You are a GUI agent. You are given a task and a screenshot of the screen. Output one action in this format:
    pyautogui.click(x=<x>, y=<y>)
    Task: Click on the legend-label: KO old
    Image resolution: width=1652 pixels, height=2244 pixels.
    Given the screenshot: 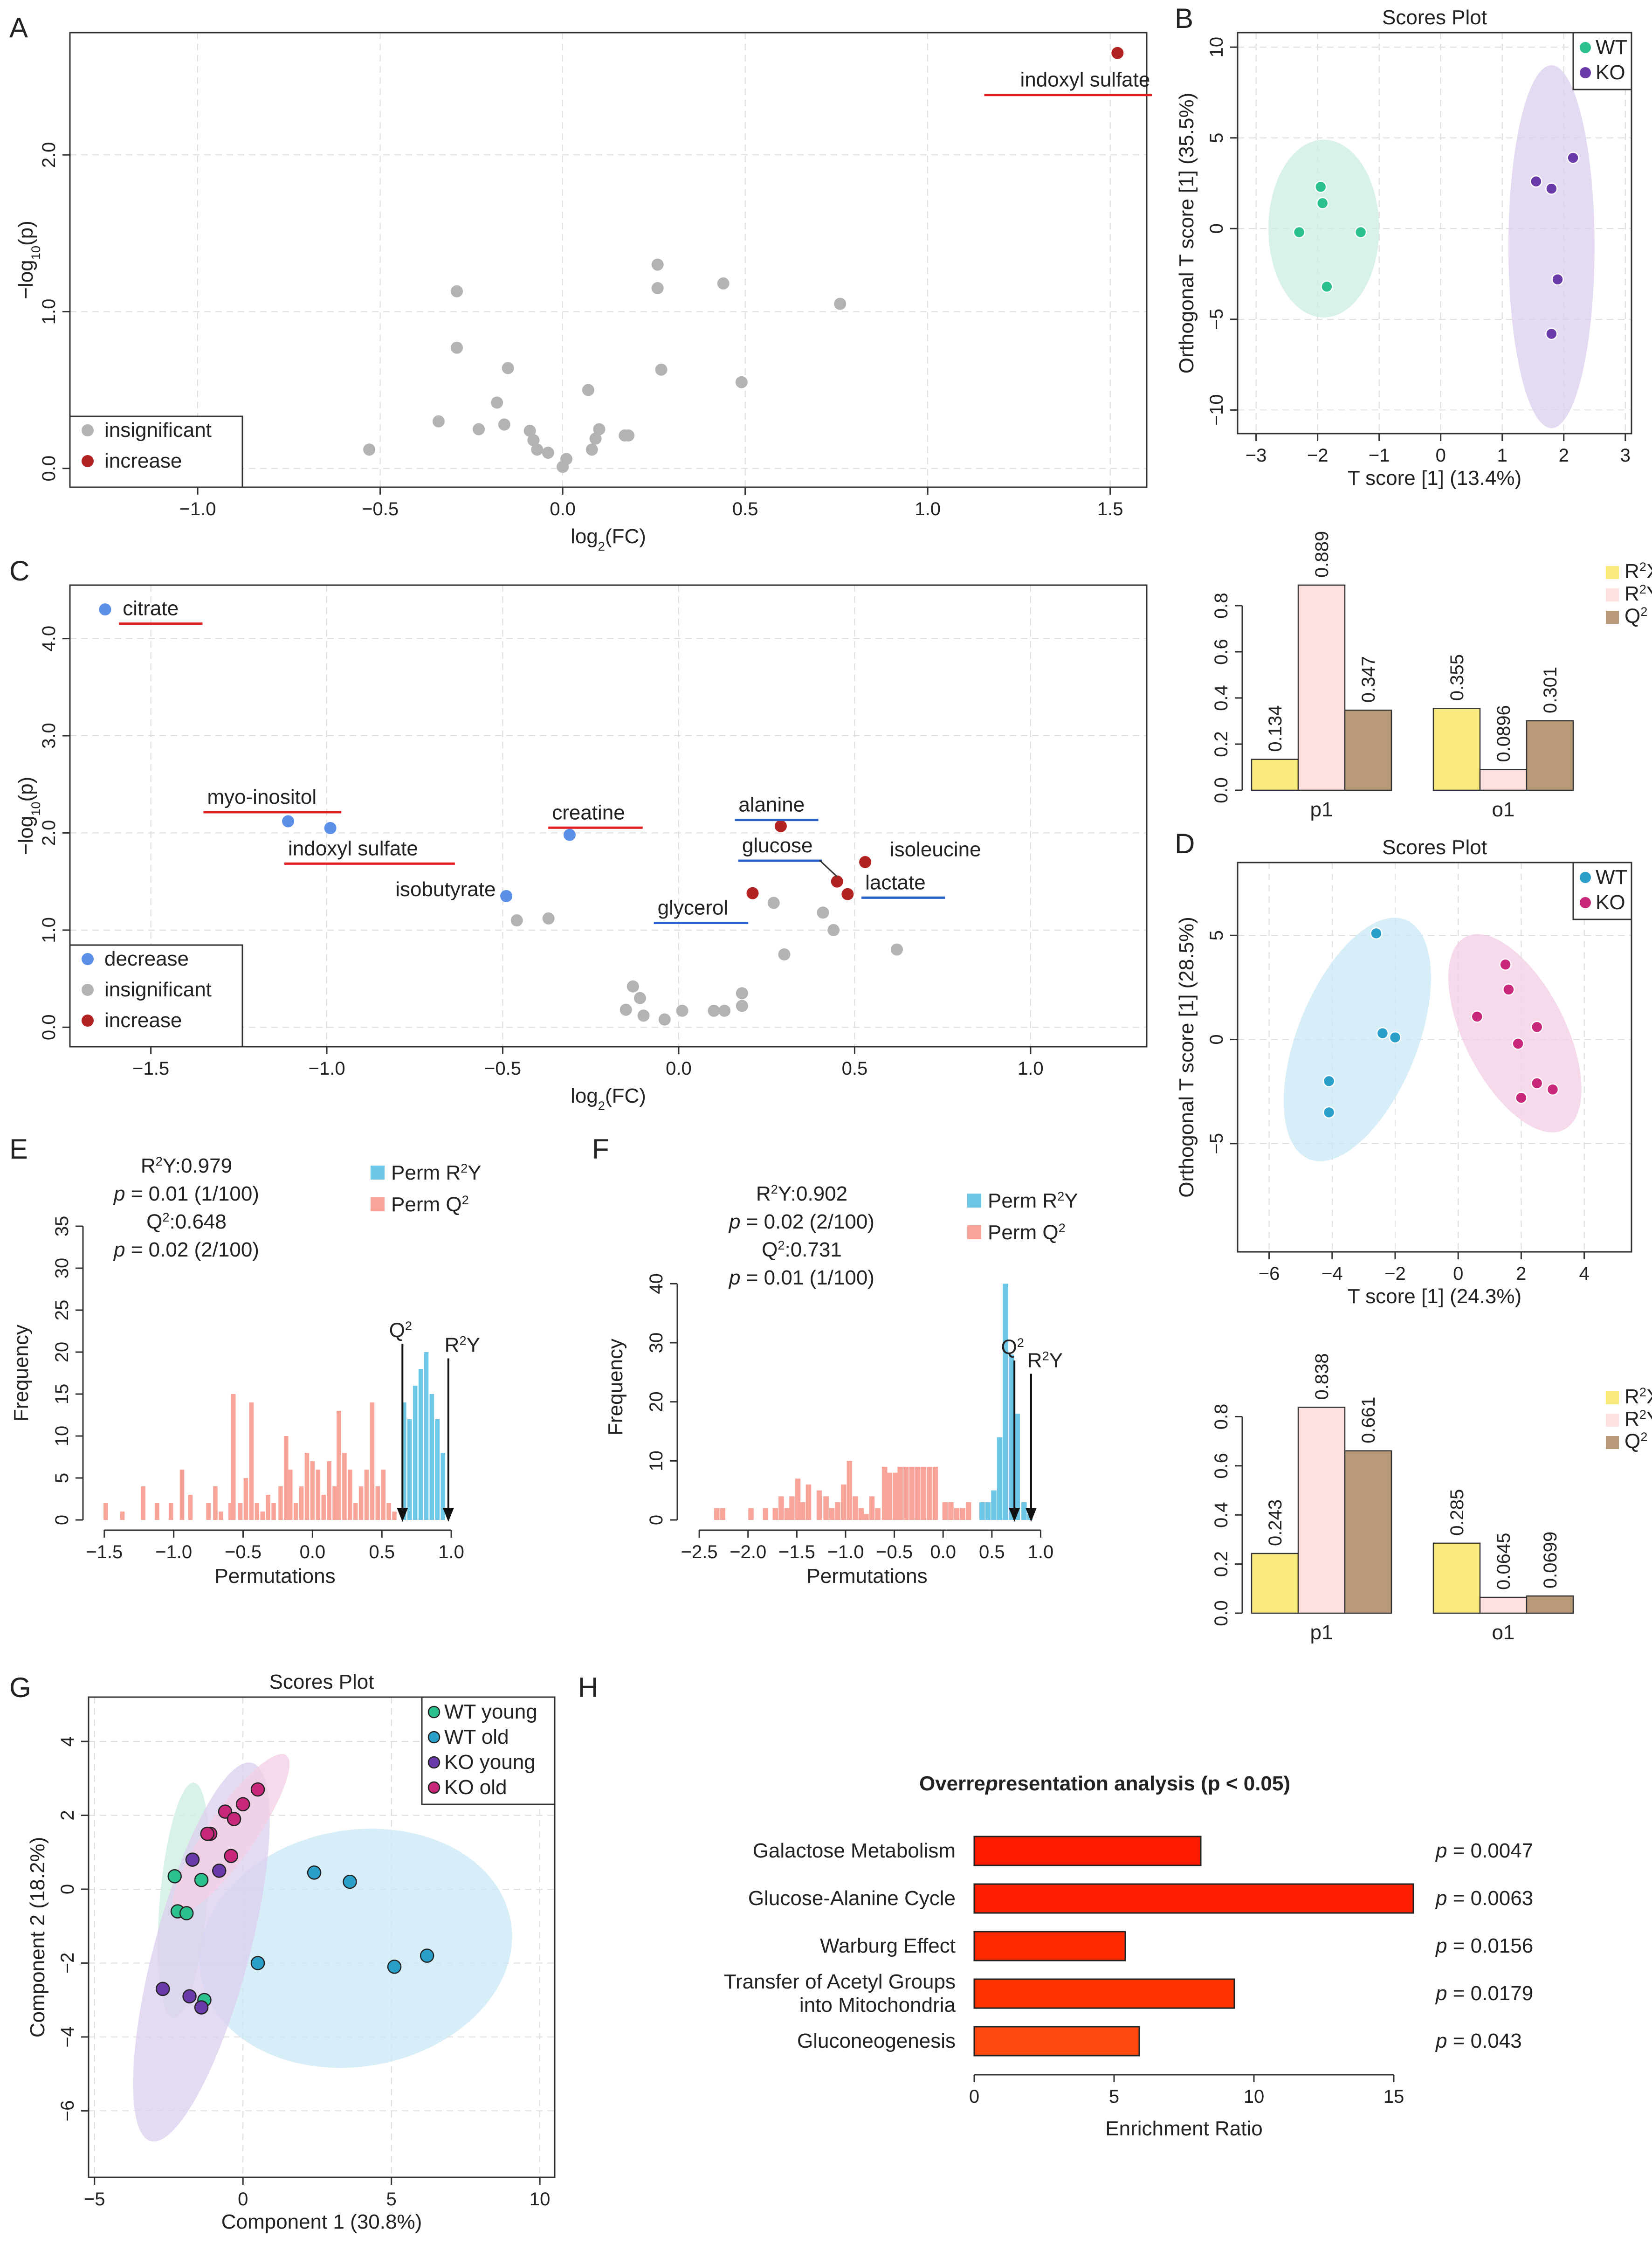 What is the action you would take?
    pyautogui.click(x=476, y=1788)
    